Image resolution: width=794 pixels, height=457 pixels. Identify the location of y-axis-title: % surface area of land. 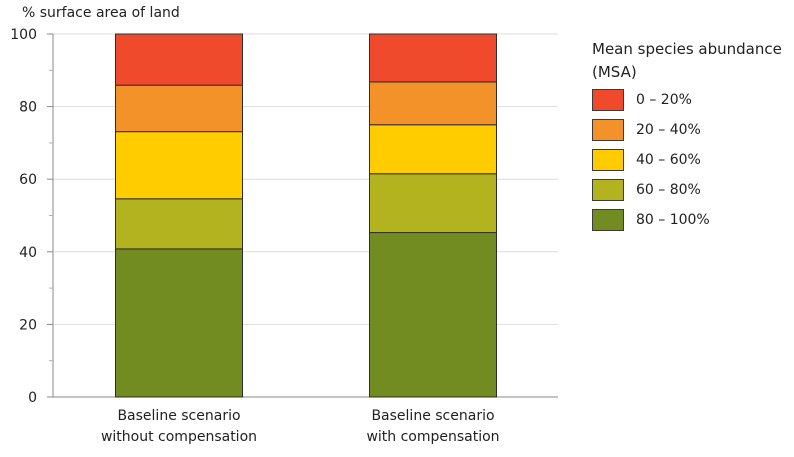
(101, 13).